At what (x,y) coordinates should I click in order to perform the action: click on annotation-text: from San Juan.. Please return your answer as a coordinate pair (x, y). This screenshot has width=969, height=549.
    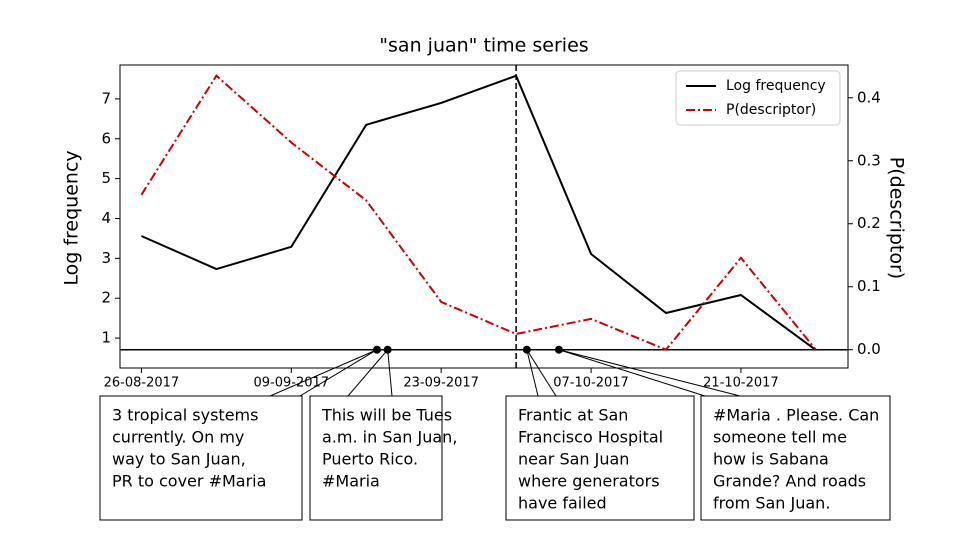
    Looking at the image, I should click on (771, 503).